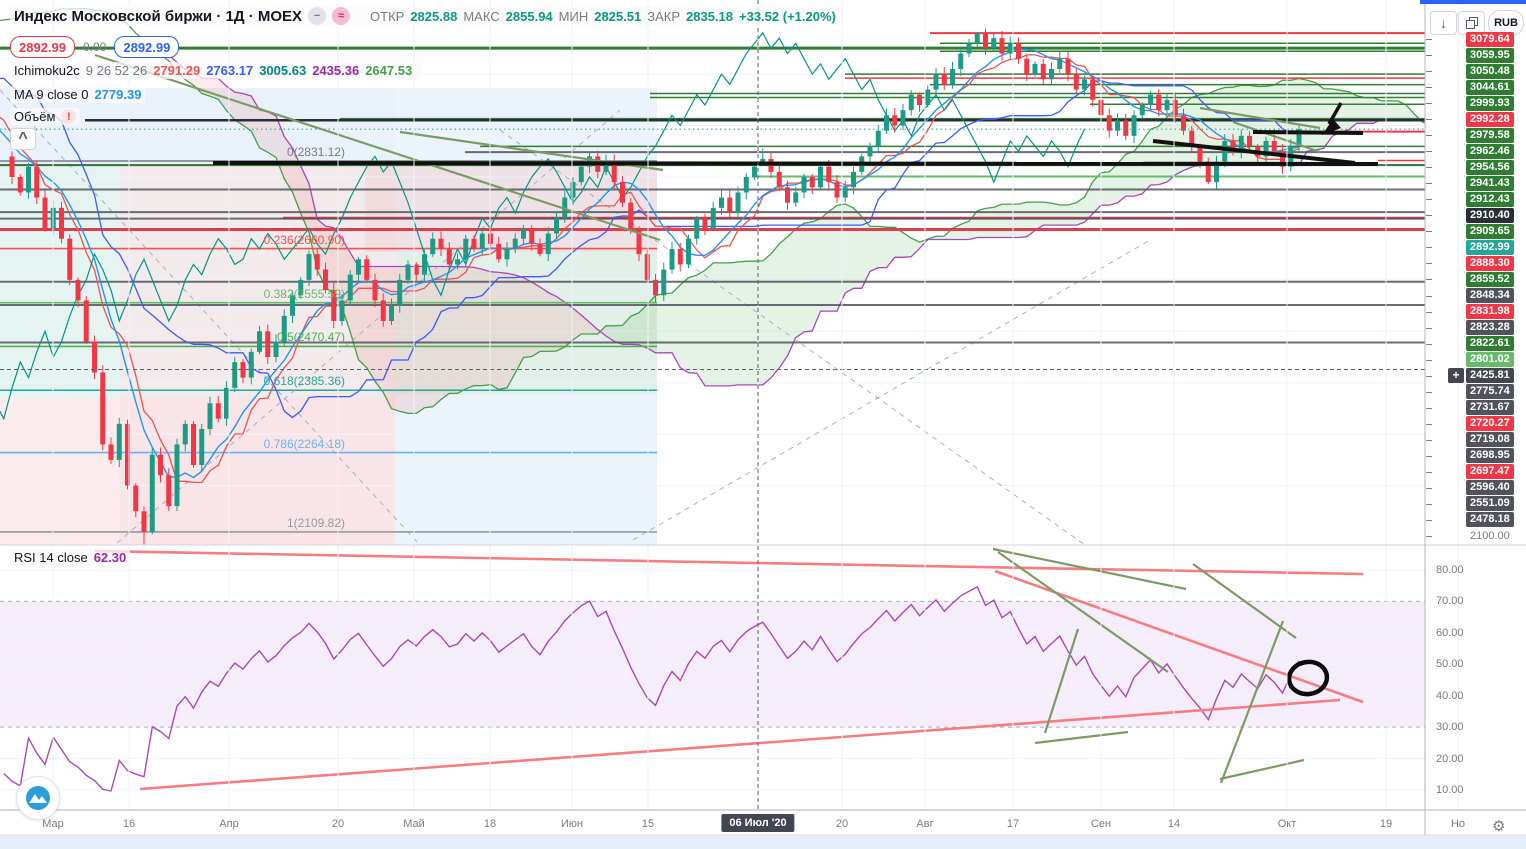 This screenshot has width=1526, height=849. Describe the element at coordinates (51, 94) in the screenshot. I see `ma-name: MA 9 close 0` at that location.